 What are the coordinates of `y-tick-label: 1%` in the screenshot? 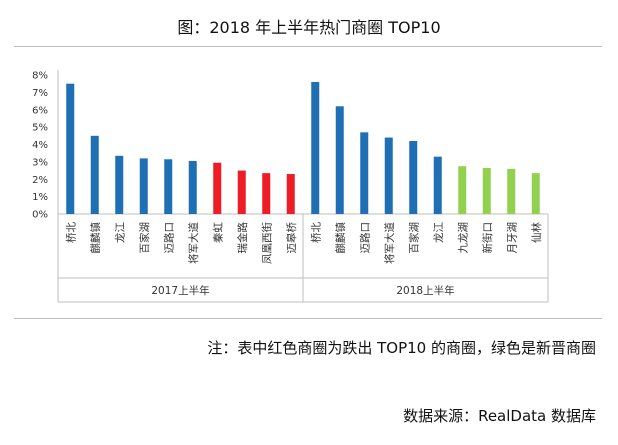 It's located at (40, 197).